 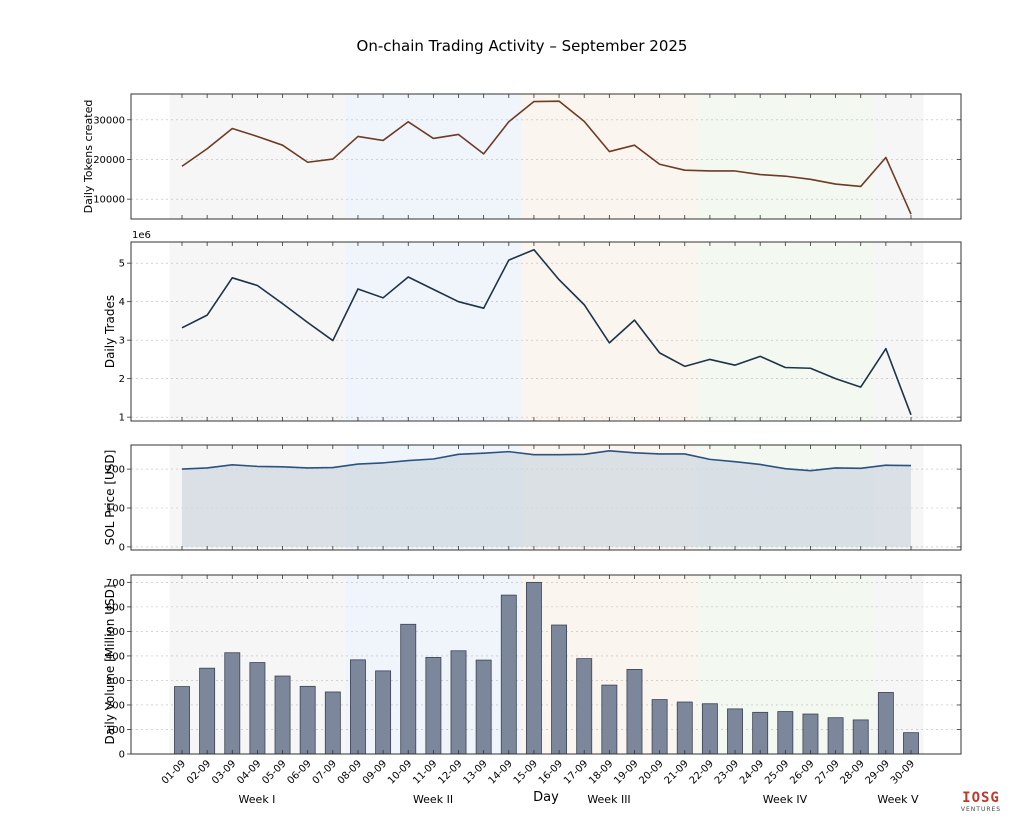 I want to click on price-area, so click(x=546, y=498).